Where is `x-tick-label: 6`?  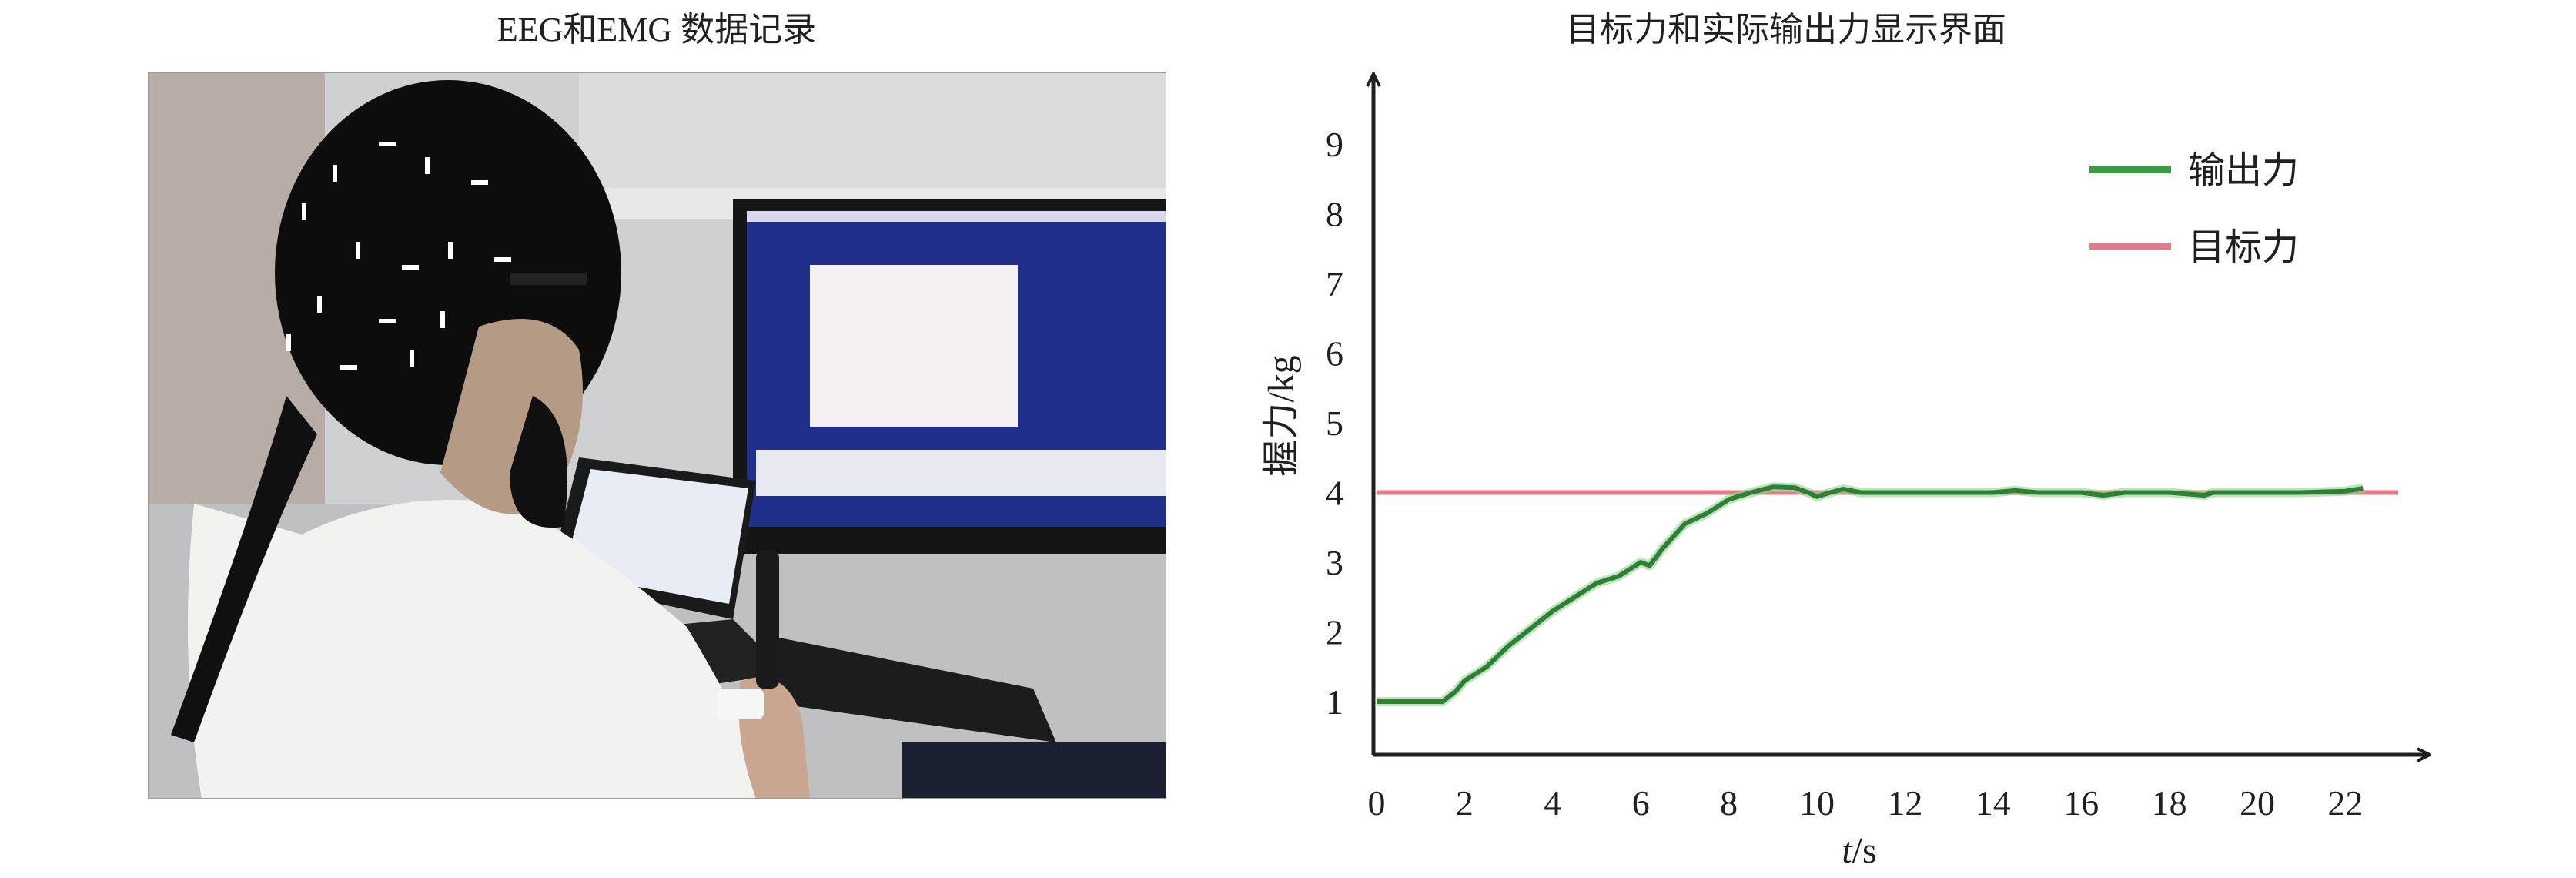
x-tick-label: 6 is located at coordinates (1641, 803).